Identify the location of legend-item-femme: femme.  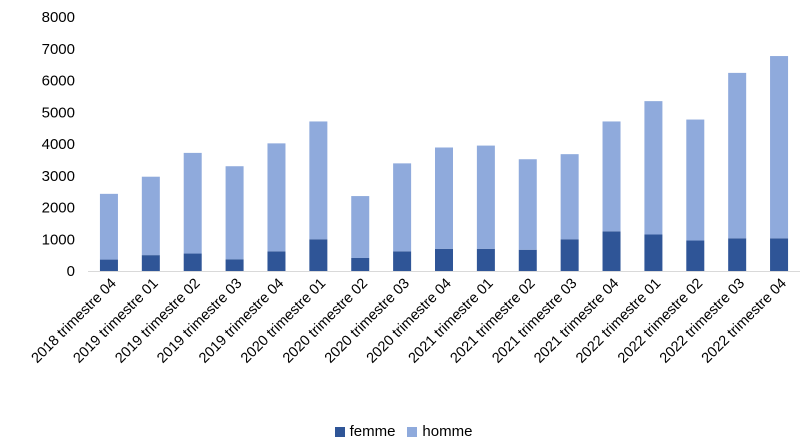
(365, 431).